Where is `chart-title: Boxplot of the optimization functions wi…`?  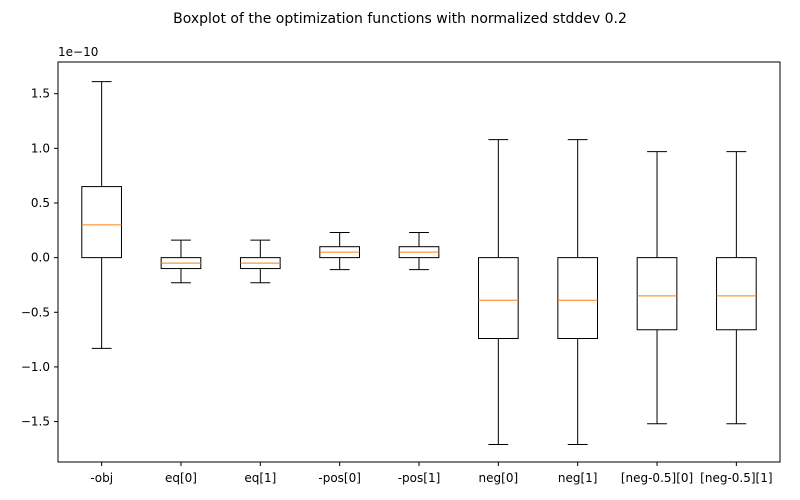
chart-title: Boxplot of the optimization functions wi… is located at coordinates (400, 19).